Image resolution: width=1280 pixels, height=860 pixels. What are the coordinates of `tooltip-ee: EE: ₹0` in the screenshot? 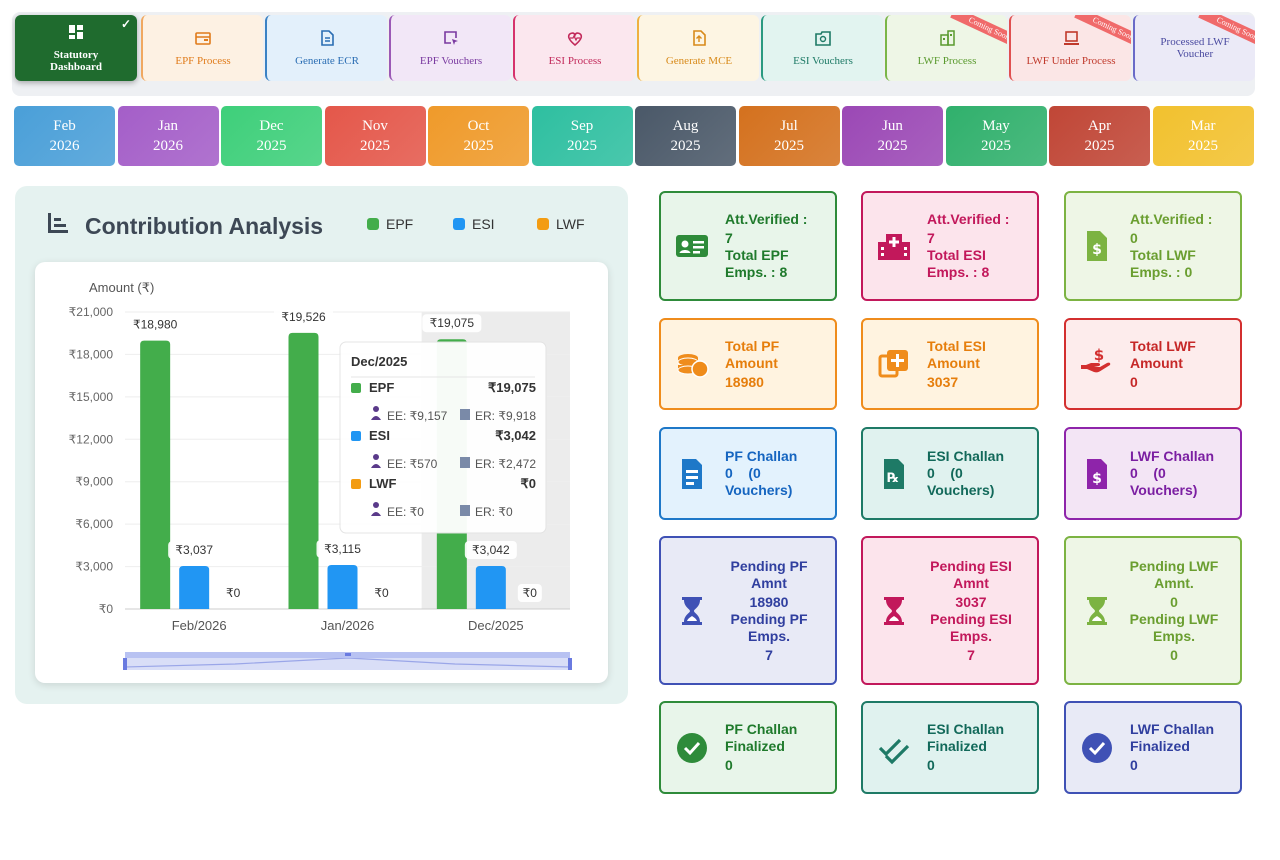 It's located at (405, 512).